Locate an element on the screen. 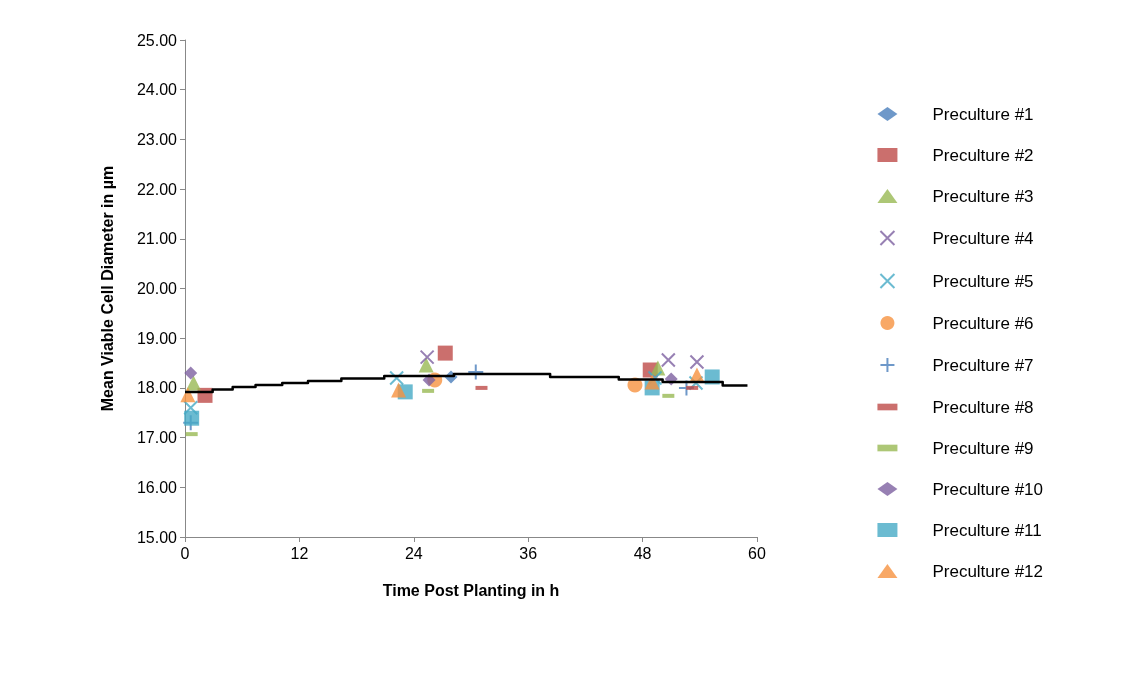 The width and height of the screenshot is (1128, 685). x-tick-label: 60 is located at coordinates (757, 553).